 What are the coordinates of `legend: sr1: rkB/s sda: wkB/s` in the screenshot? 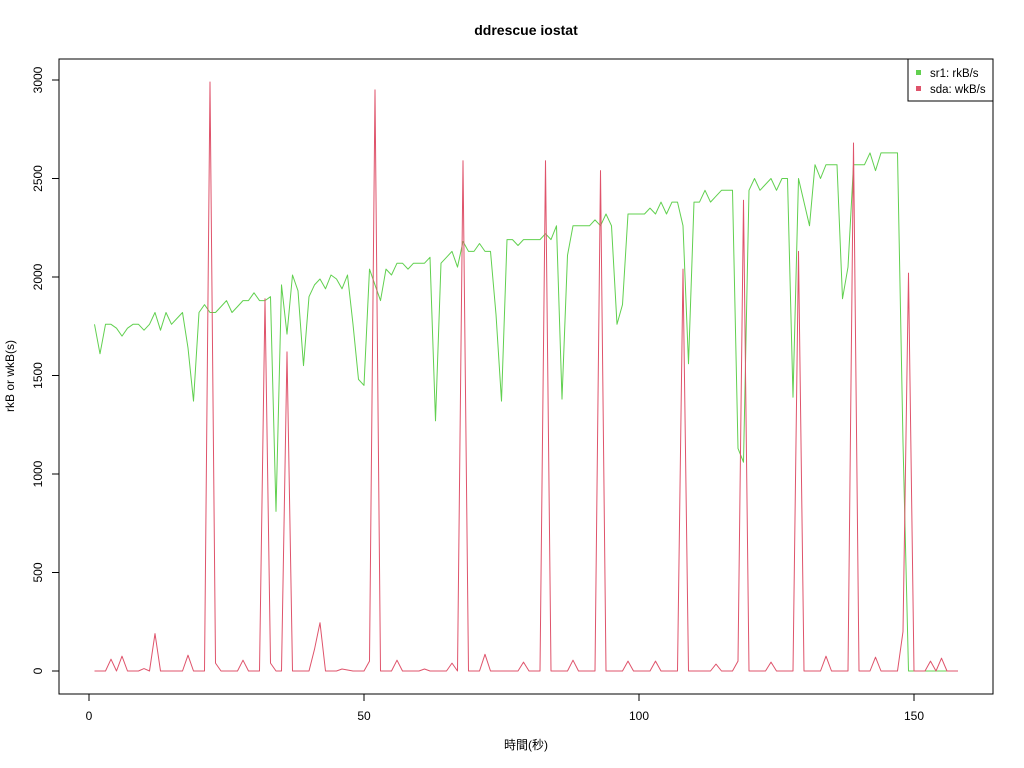 It's located at (950, 80).